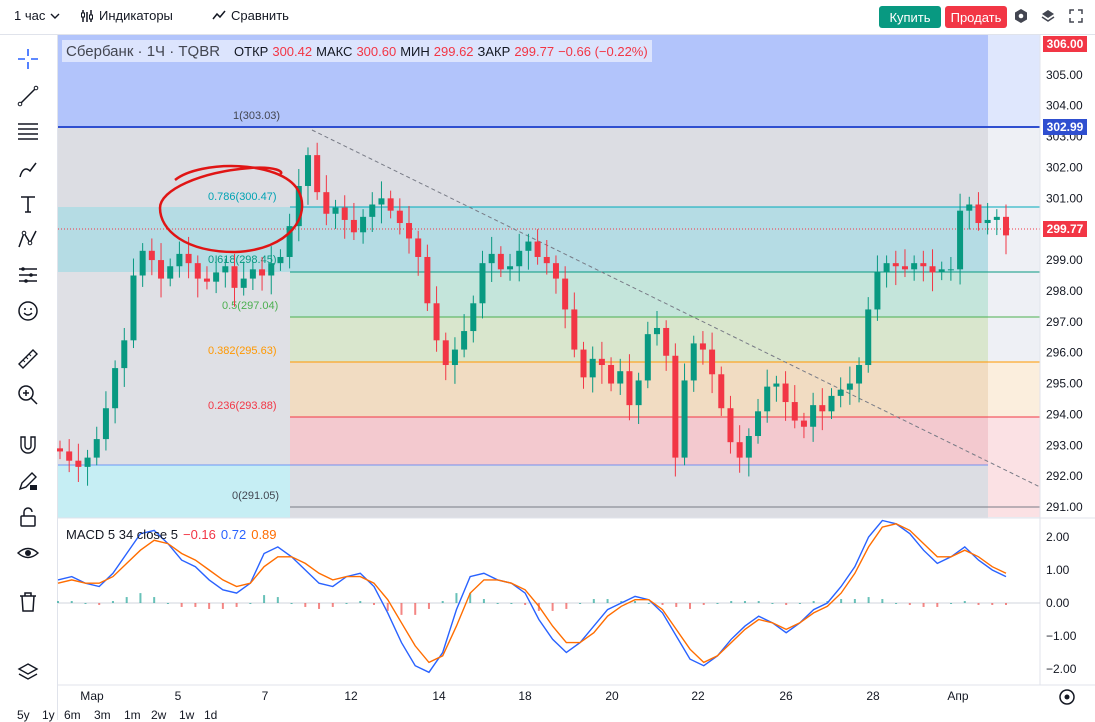 The height and width of the screenshot is (722, 1095). Describe the element at coordinates (1021, 16) in the screenshot. I see `settings-icon` at that location.